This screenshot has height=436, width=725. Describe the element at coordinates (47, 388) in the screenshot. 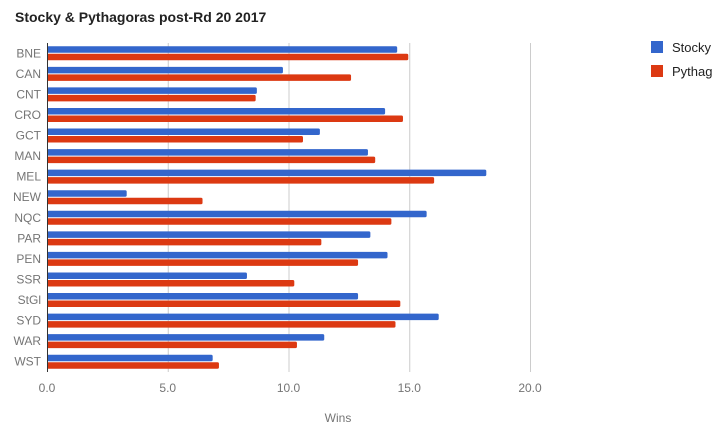

I see `x-tick-label: 0.0` at that location.